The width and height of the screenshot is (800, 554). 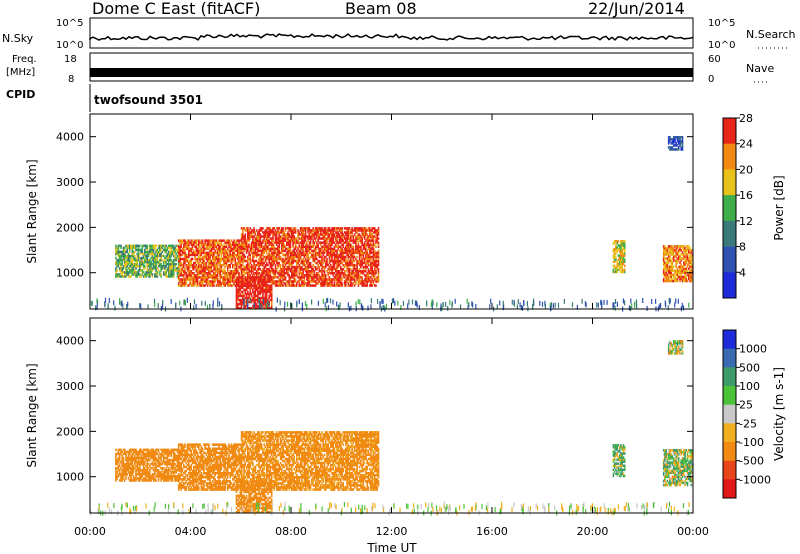 I want to click on velocity-yaxis-label: Slant Range [km], so click(x=32, y=415).